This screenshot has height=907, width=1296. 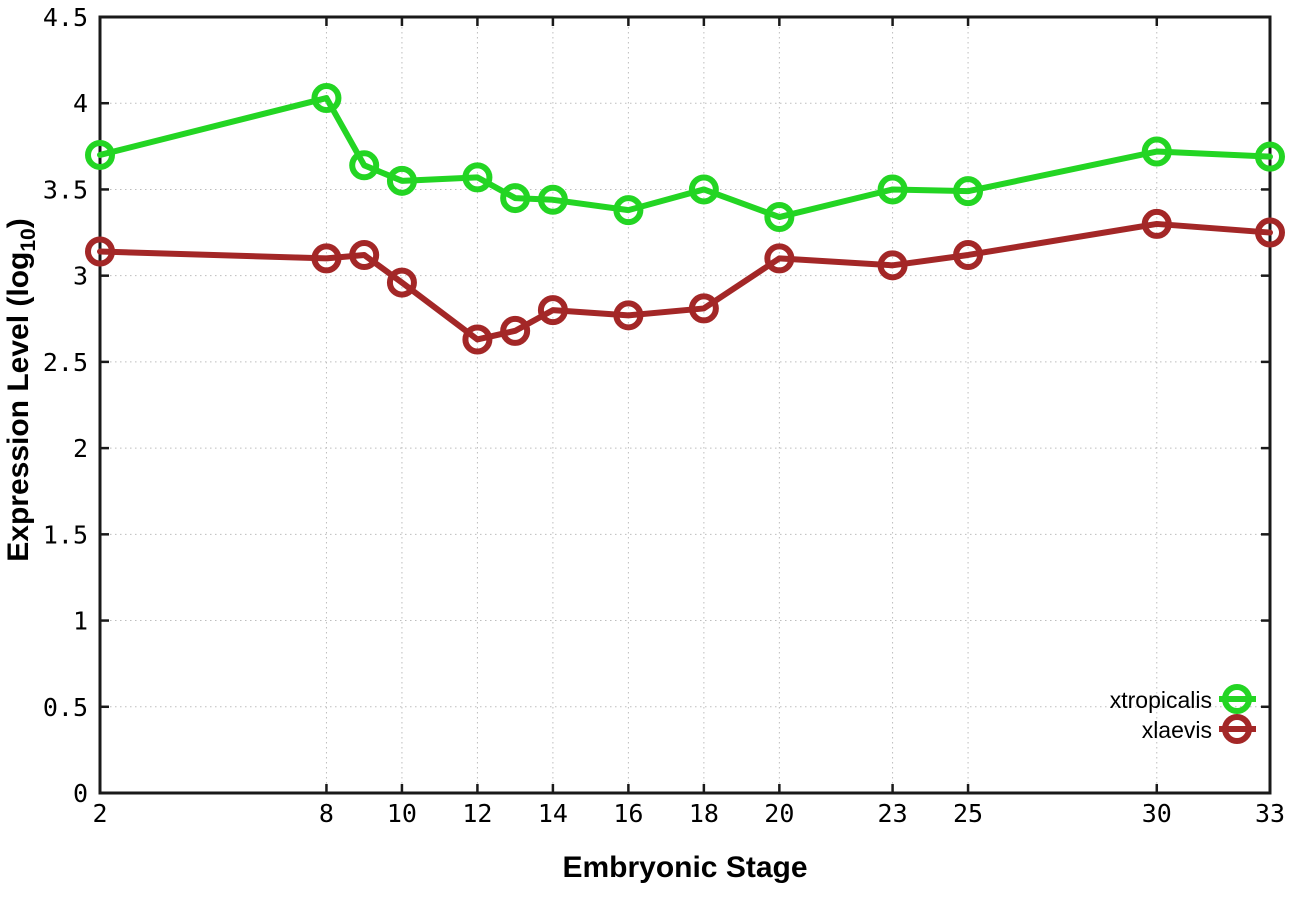 What do you see at coordinates (80, 793) in the screenshot?
I see `y-tick-label: 0` at bounding box center [80, 793].